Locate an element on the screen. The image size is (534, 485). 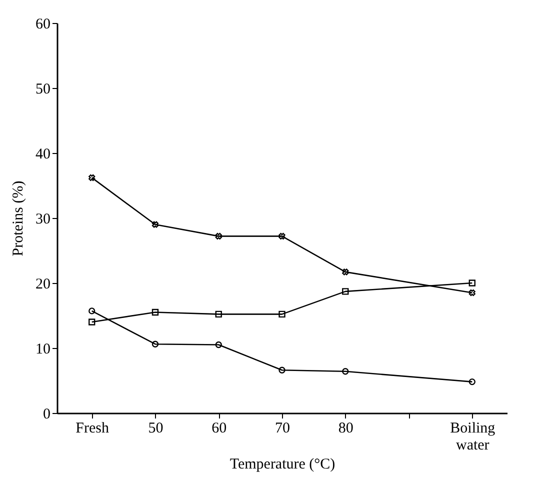
x-axis-title: Temperature (°C) is located at coordinates (283, 464).